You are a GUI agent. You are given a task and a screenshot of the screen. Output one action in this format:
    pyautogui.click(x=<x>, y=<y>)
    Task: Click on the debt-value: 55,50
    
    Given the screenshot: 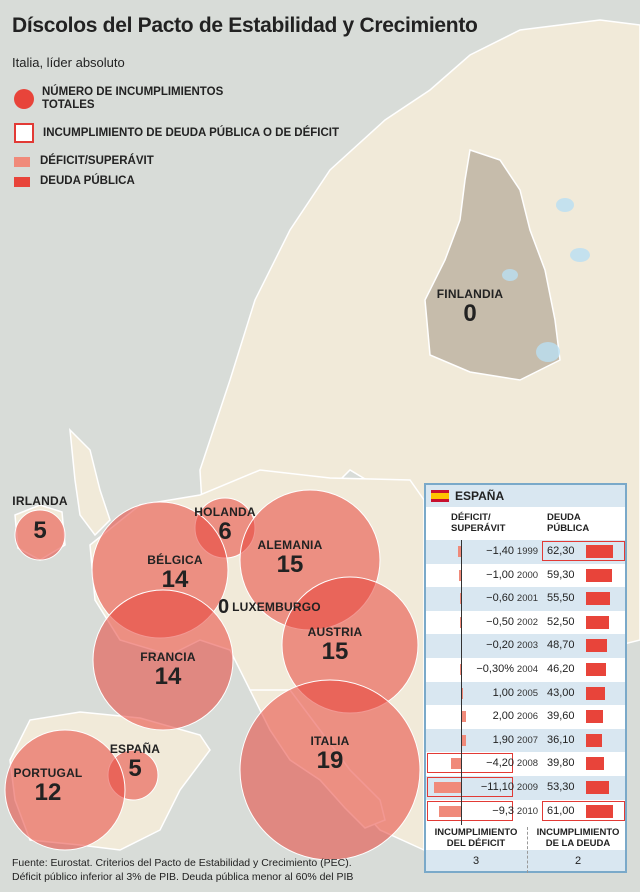 What is the action you would take?
    pyautogui.click(x=561, y=598)
    